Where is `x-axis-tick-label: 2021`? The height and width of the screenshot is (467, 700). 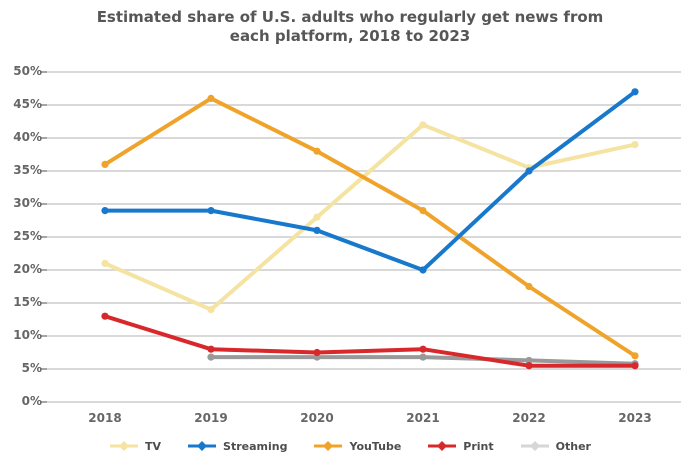
x-axis-tick-label: 2021 is located at coordinates (423, 418).